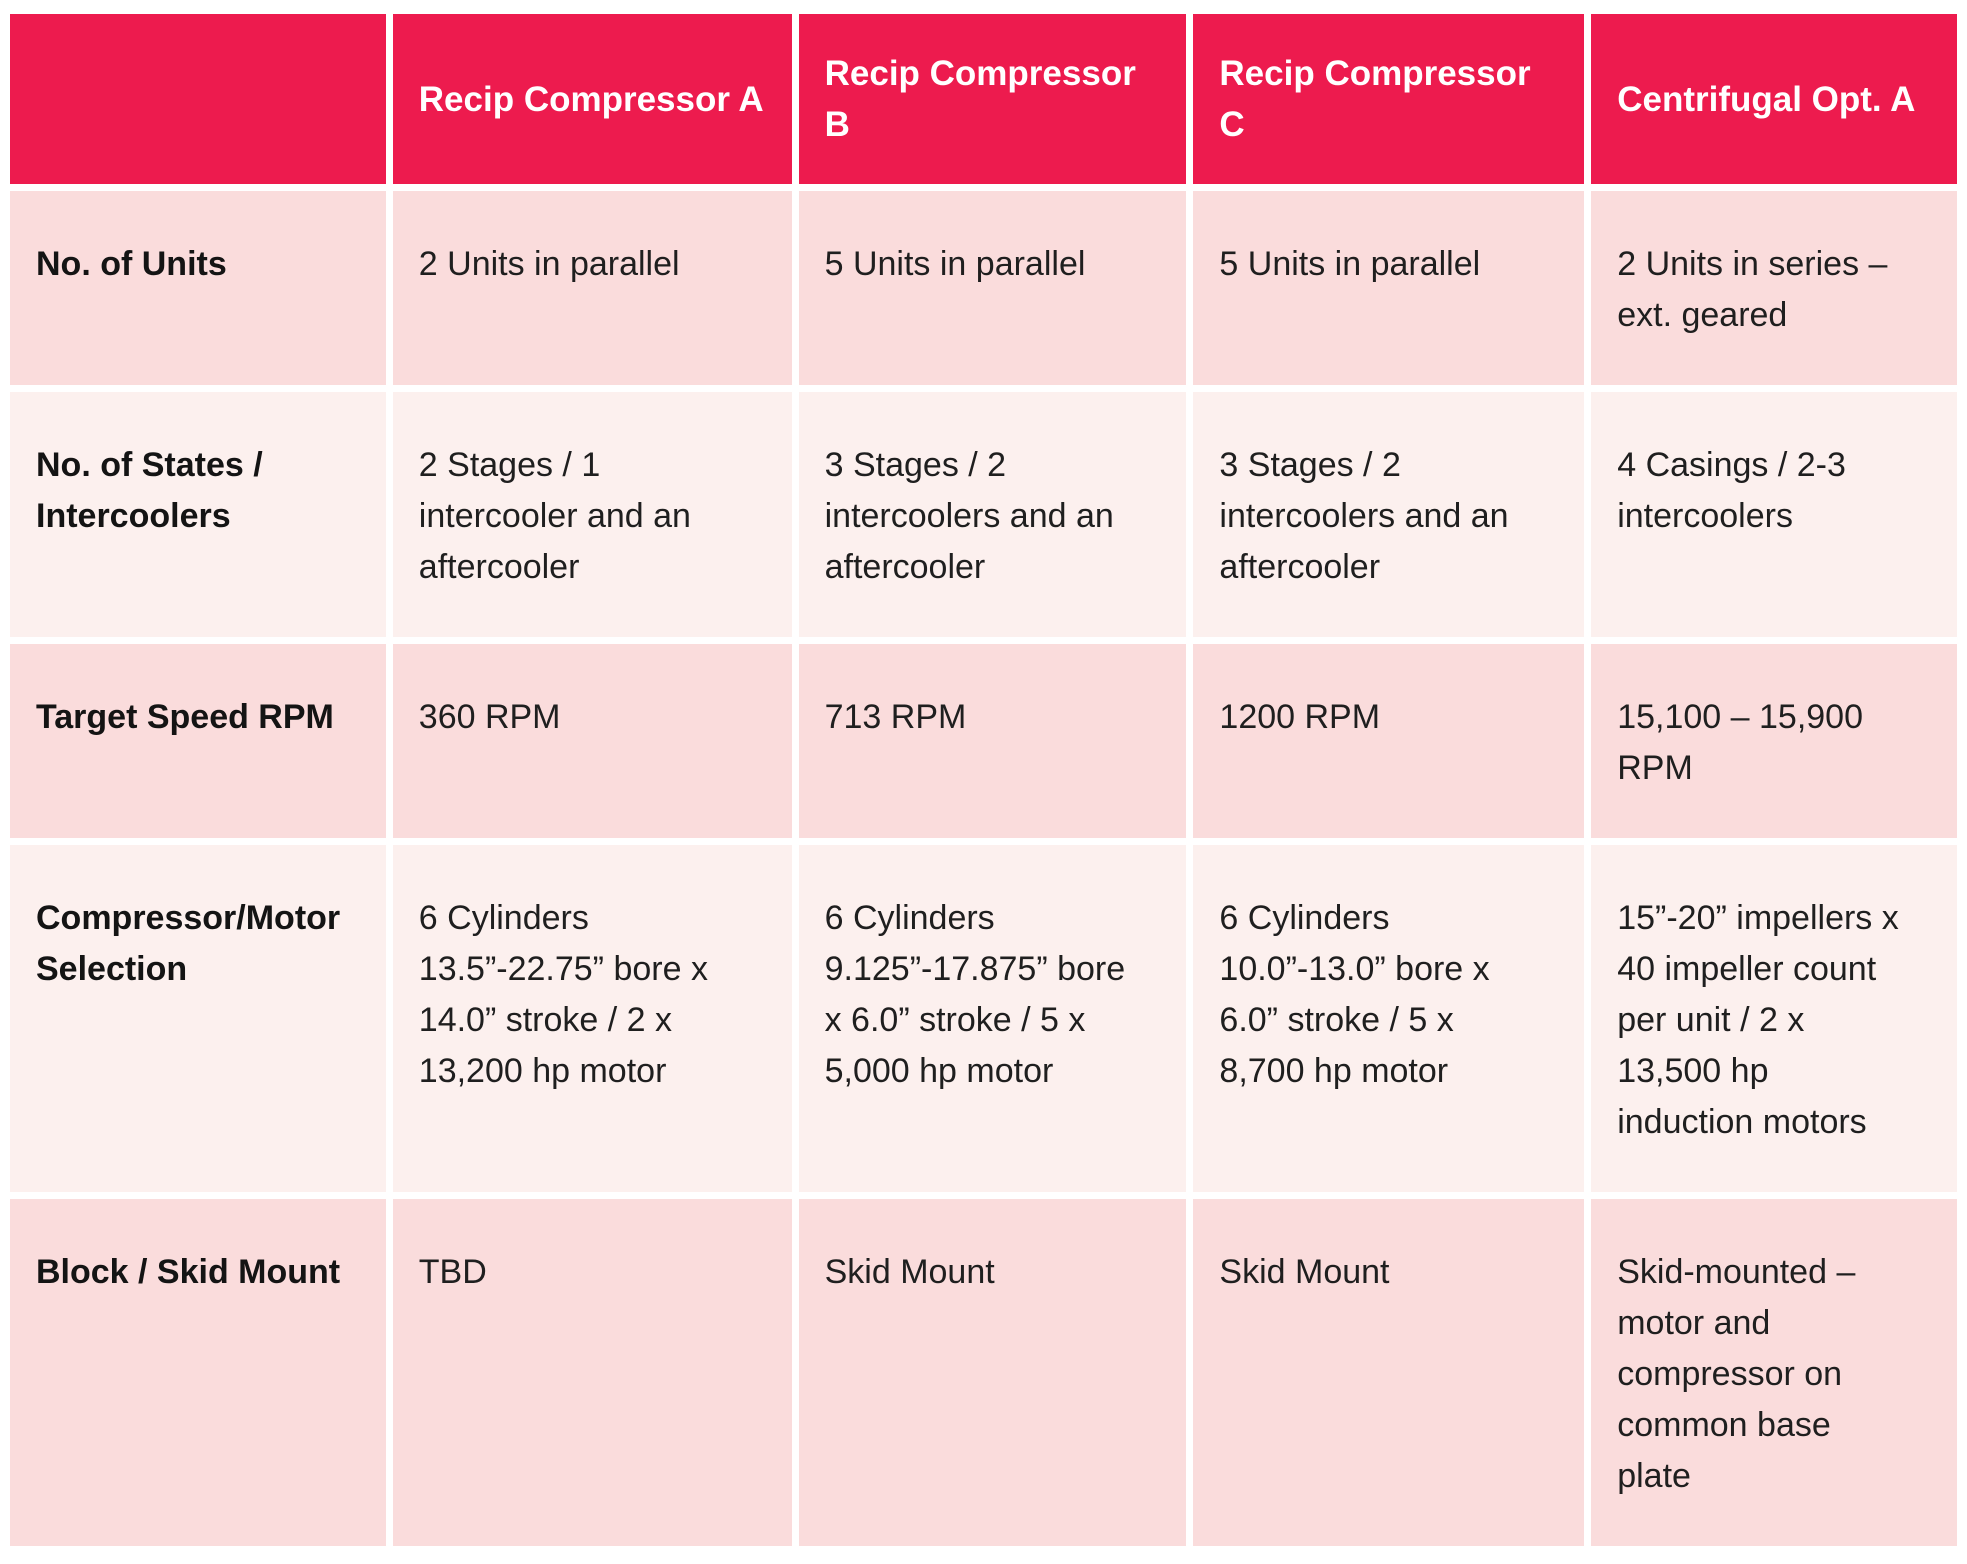 This screenshot has height=1564, width=1967. I want to click on column-header-recip-c: Recip Compressor C, so click(1389, 99).